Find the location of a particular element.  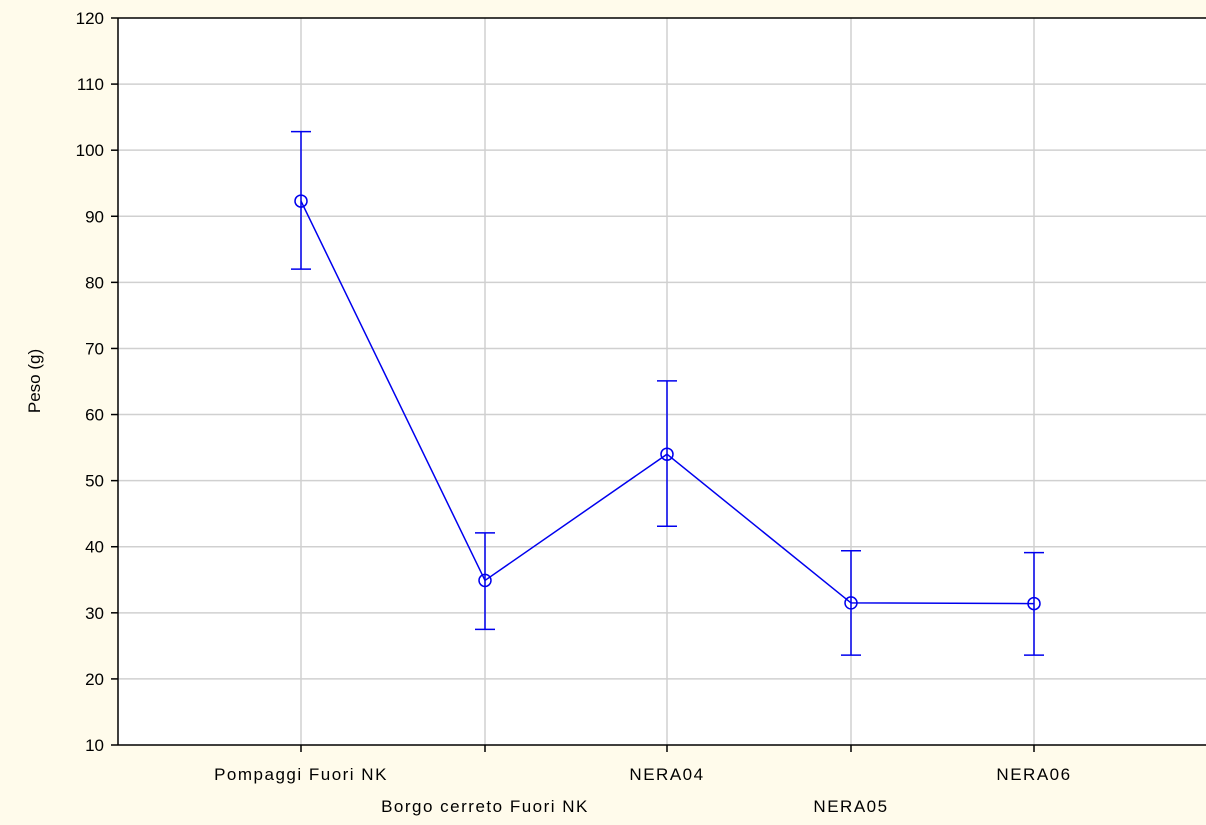

y-axis-label: Peso (g) is located at coordinates (34, 381).